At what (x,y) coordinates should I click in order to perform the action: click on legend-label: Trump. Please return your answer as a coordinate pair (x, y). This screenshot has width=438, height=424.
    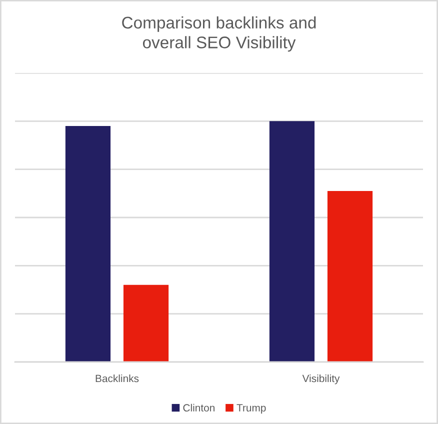
    Looking at the image, I should click on (251, 409).